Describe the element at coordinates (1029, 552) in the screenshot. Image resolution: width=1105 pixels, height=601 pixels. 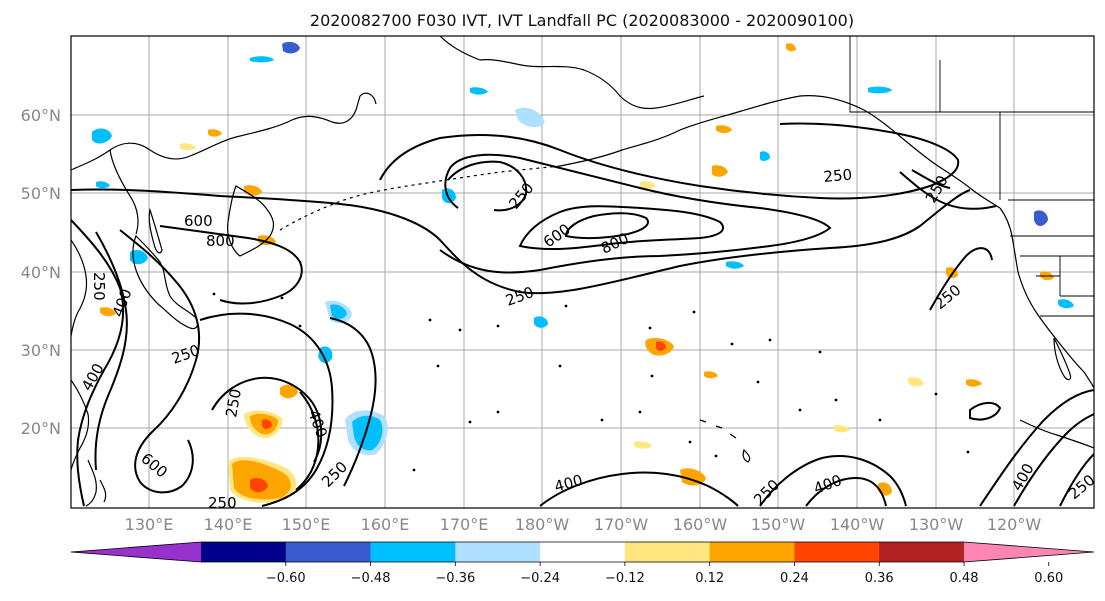
I see `colorbar-extend-max` at that location.